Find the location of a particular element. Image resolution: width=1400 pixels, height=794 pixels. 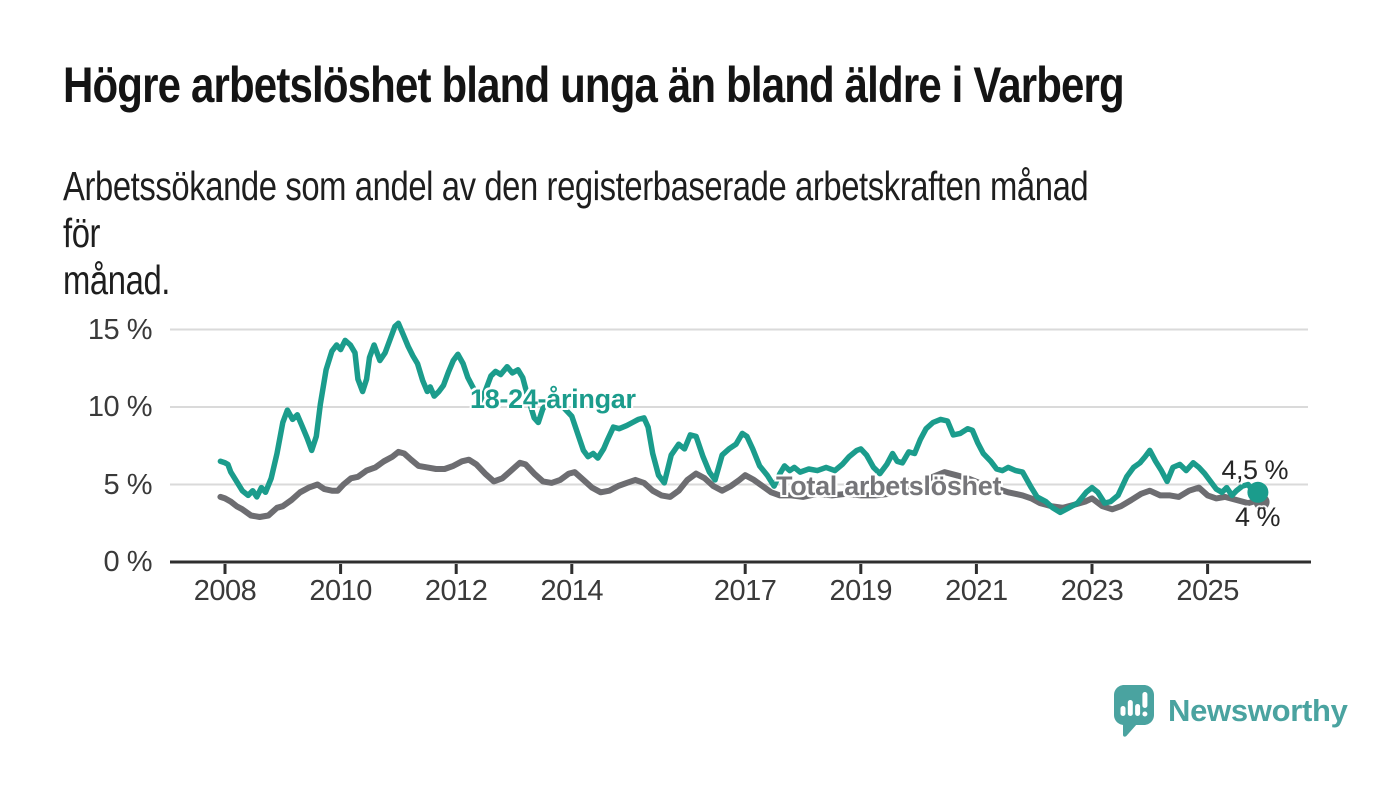

x-axis-label: 2014 is located at coordinates (572, 591).